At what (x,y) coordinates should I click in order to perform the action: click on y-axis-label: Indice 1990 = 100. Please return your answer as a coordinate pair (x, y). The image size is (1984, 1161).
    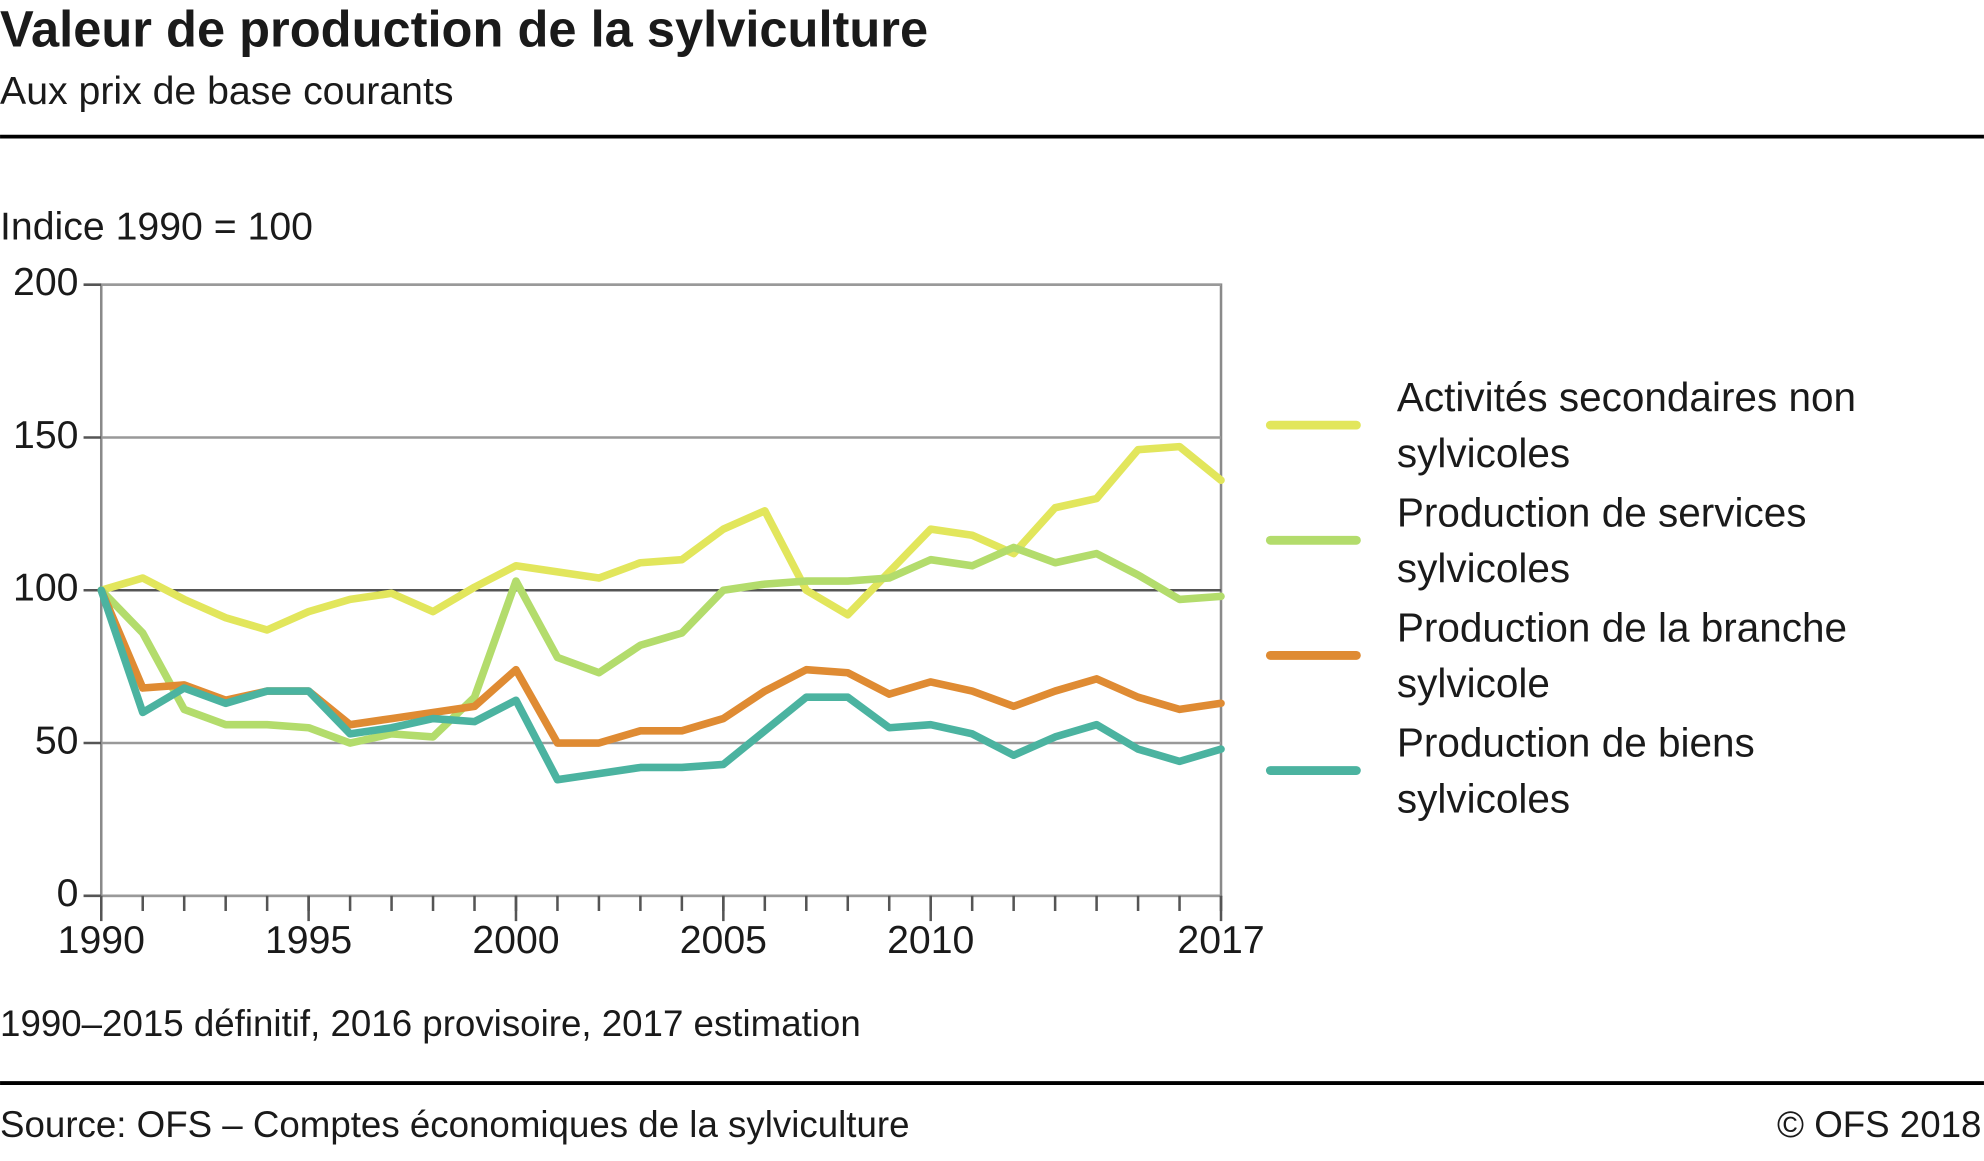
    Looking at the image, I should click on (156, 226).